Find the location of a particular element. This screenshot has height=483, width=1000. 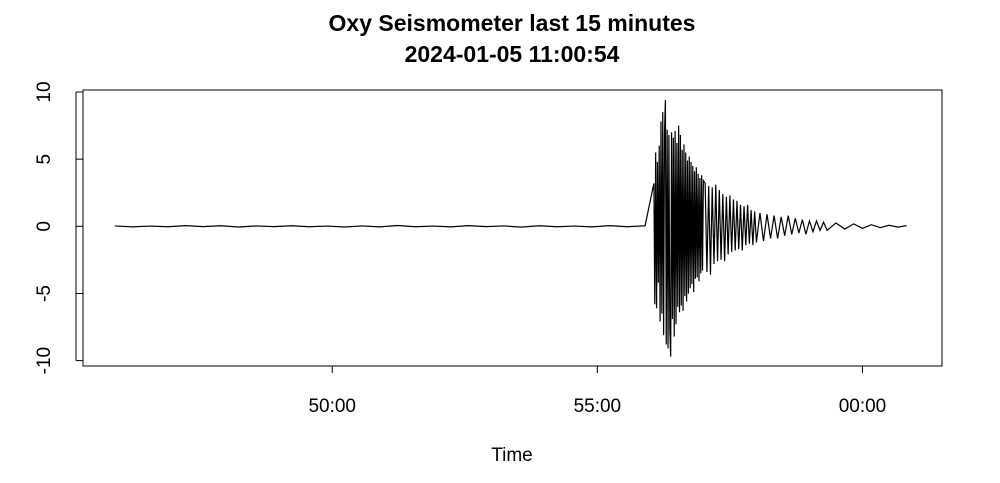

x-axis-label: Time is located at coordinates (512, 455).